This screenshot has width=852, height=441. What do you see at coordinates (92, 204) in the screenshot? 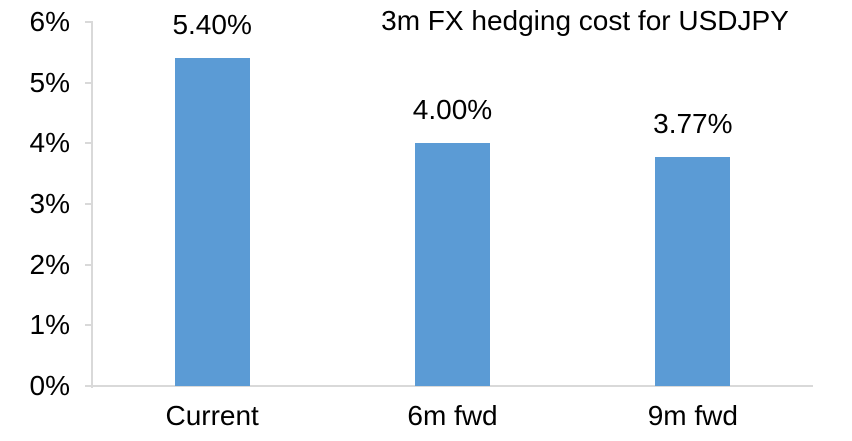
I see `y-axis-line` at bounding box center [92, 204].